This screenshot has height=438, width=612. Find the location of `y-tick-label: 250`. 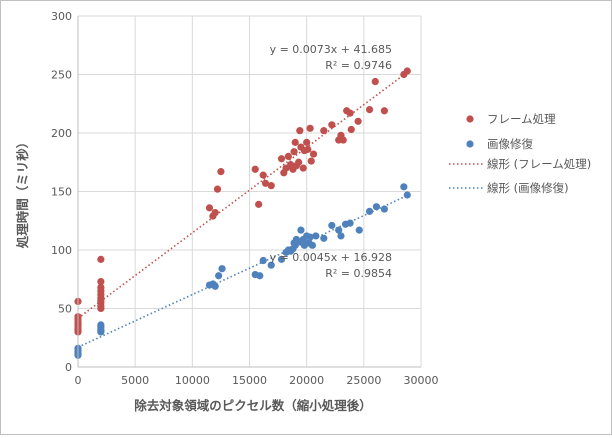

y-tick-label: 250 is located at coordinates (61, 75).